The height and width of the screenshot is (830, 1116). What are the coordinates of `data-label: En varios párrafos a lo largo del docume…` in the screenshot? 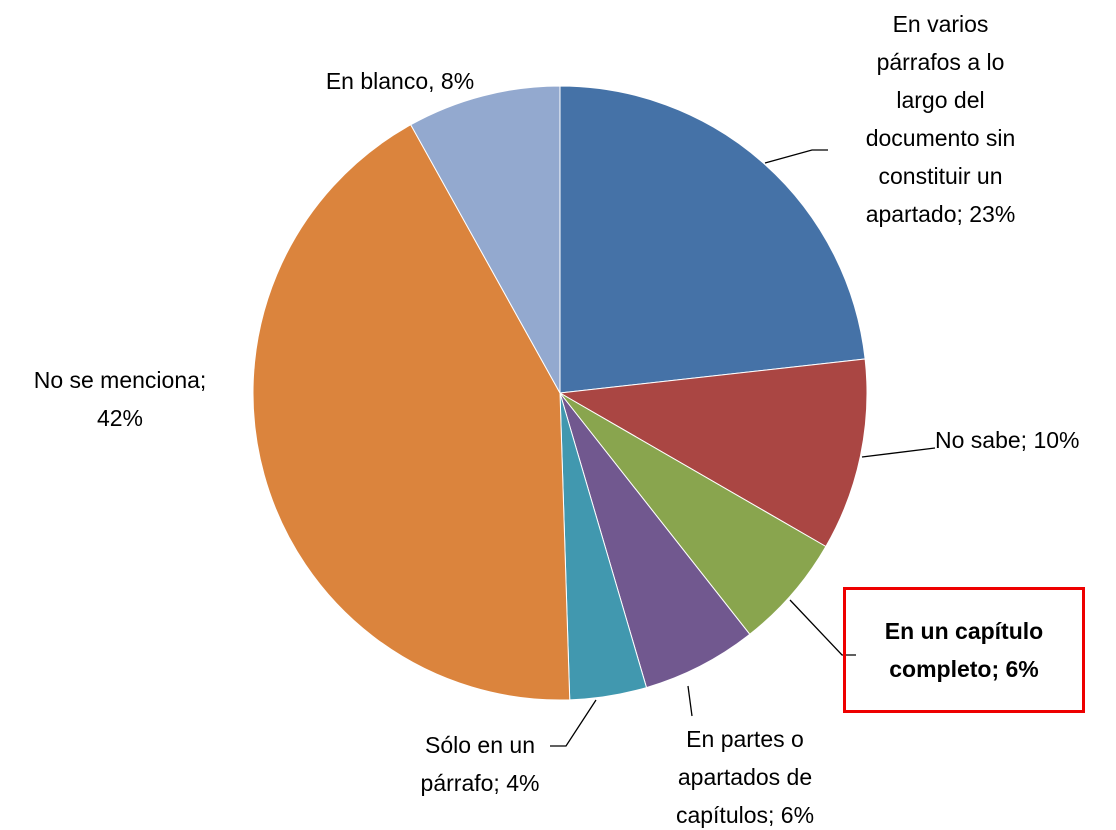 It's located at (940, 119).